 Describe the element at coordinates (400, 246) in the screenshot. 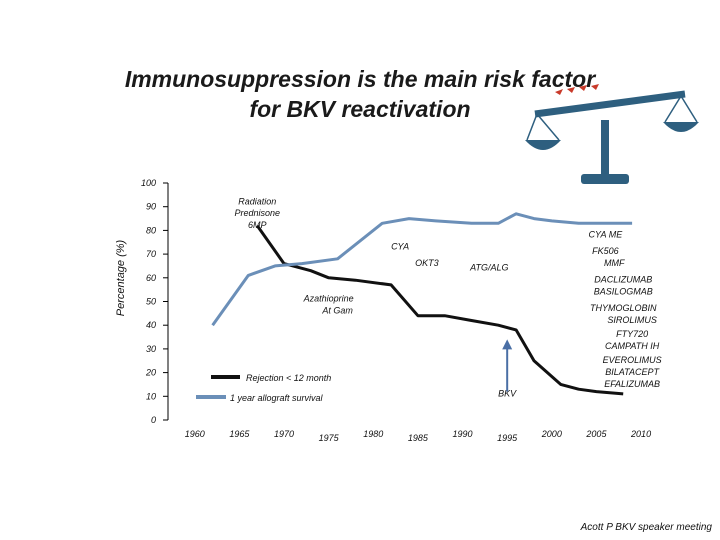

I see `annotation-label: CYA` at that location.